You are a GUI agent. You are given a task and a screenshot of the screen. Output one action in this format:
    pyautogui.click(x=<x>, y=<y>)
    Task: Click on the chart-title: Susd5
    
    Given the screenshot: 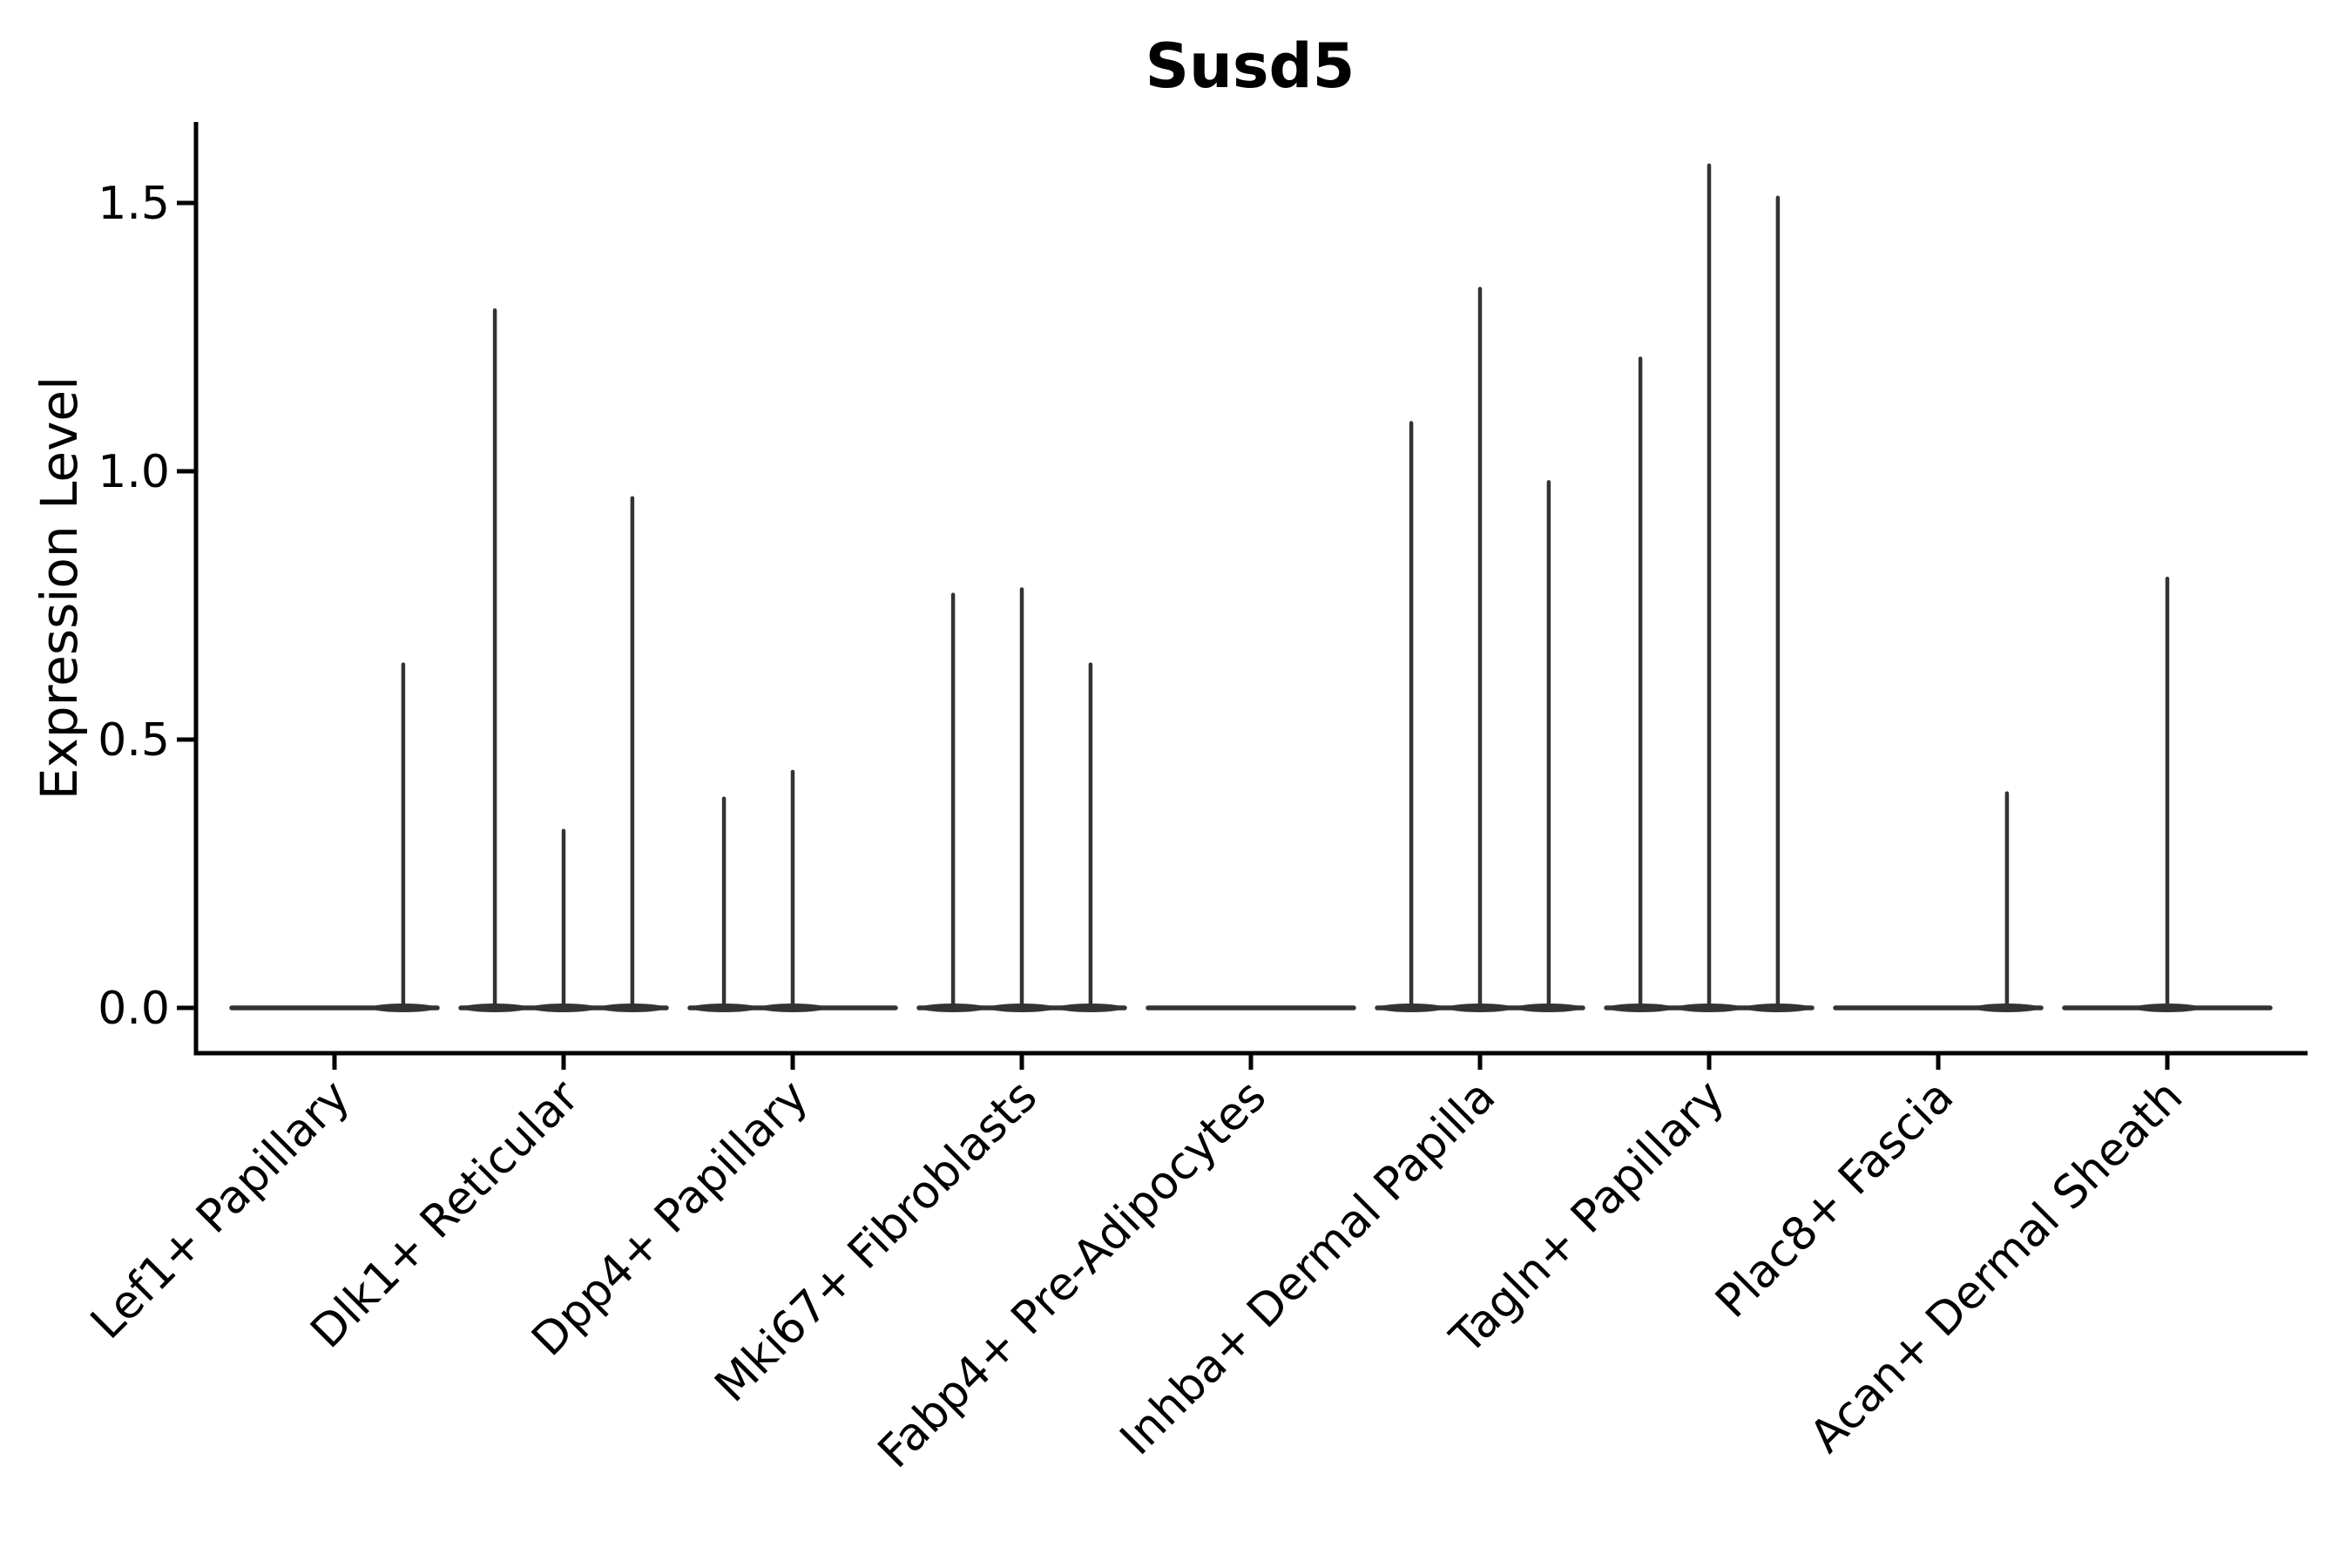 What is the action you would take?
    pyautogui.click(x=1250, y=66)
    